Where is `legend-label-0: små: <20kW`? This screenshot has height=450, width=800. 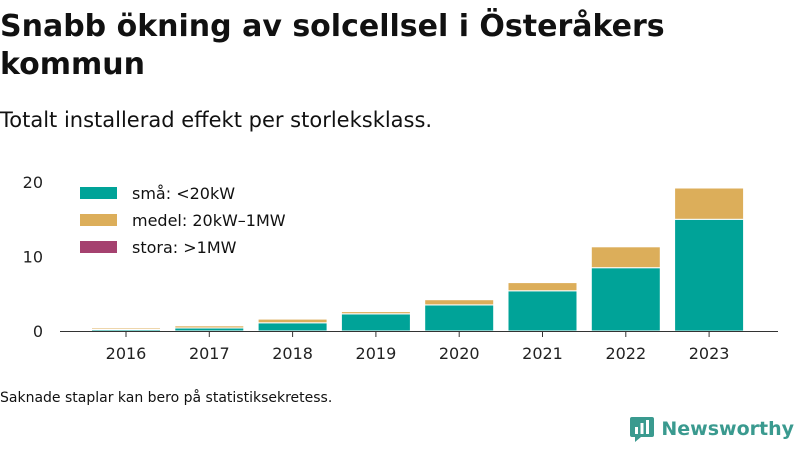
legend-label-0: små: <20kW is located at coordinates (183, 193).